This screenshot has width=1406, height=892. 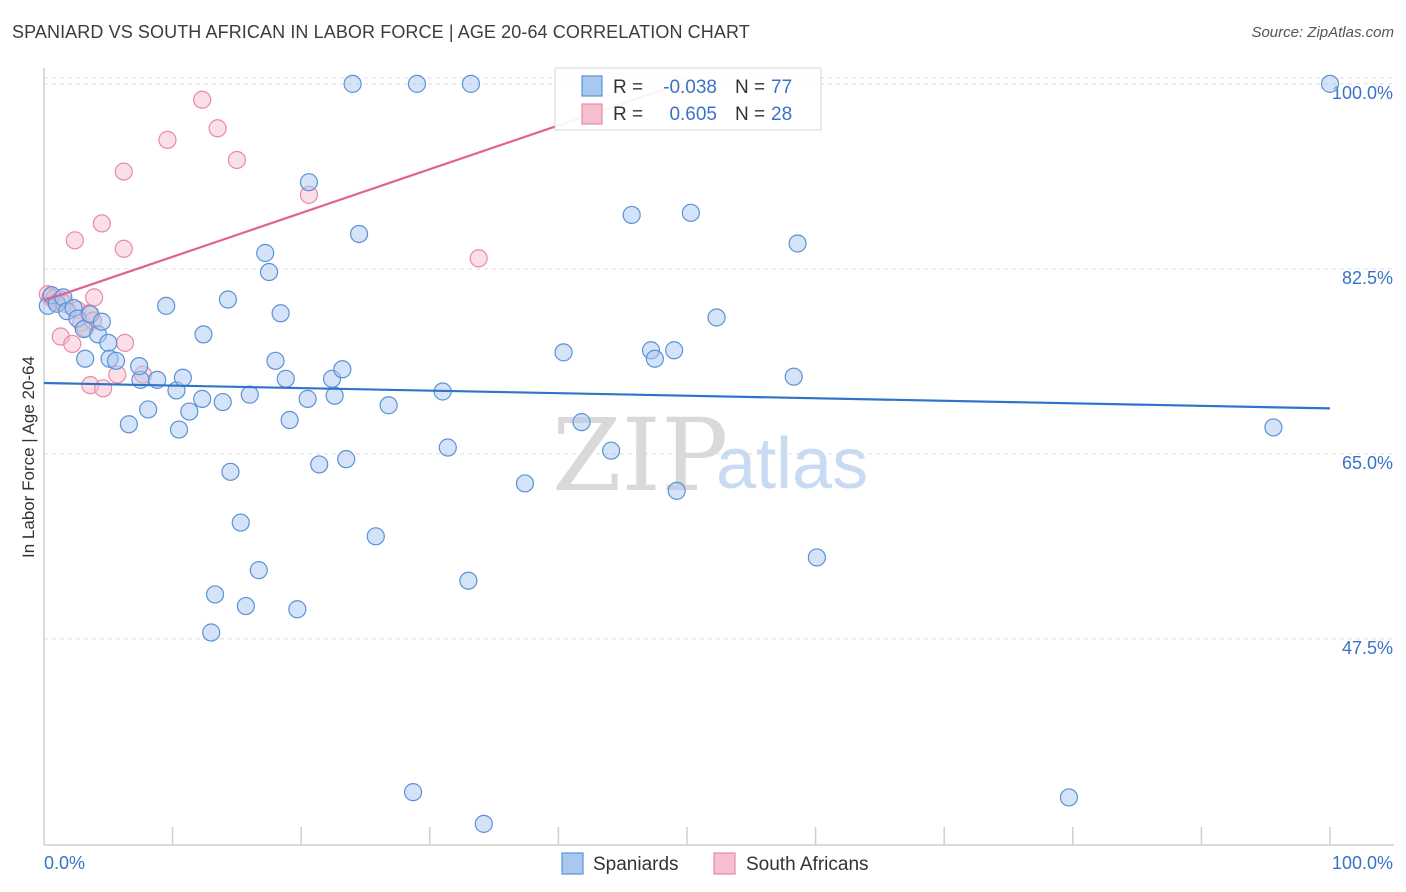 I want to click on watermark: ZIP atlas, so click(x=710, y=455).